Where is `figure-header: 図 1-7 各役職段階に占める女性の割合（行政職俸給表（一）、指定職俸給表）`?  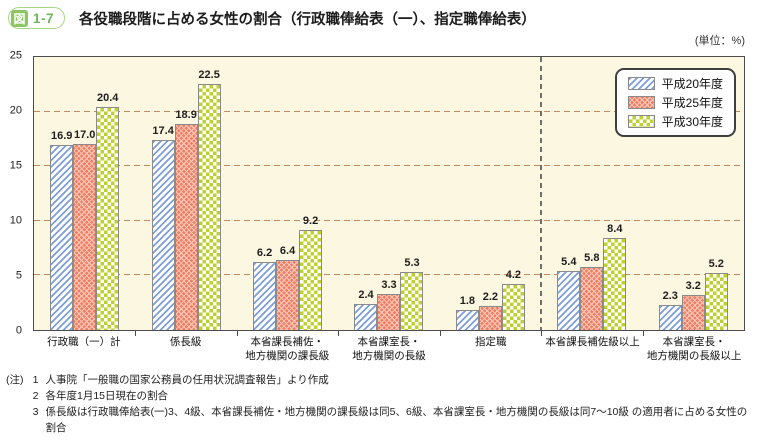 figure-header: 図 1-7 各役職段階に占める女性の割合（行政職俸給表（一）、指定職俸給表） is located at coordinates (384, 18).